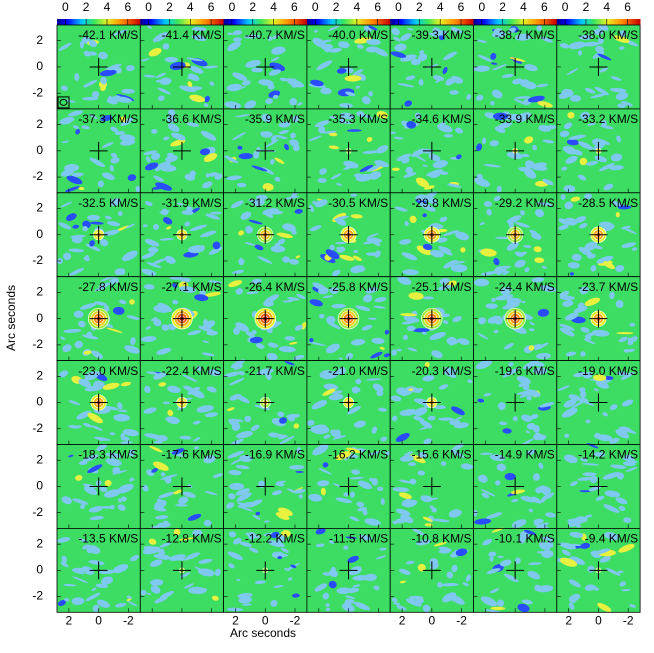  I want to click on x-tick-label: 0, so click(265, 620).